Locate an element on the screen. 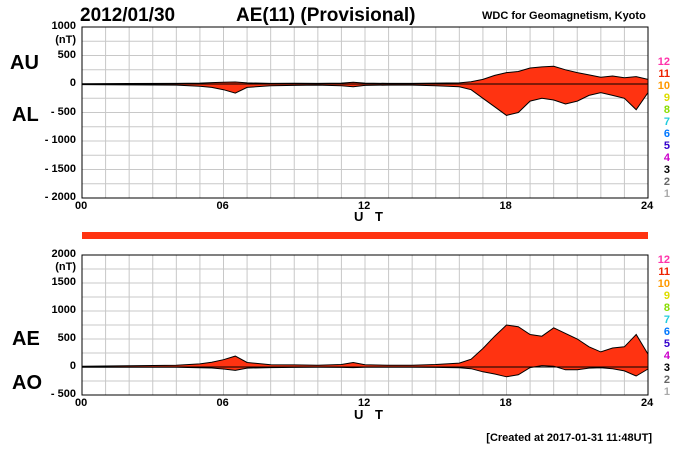 This screenshot has width=700, height=450. au-label: AU is located at coordinates (24, 63).